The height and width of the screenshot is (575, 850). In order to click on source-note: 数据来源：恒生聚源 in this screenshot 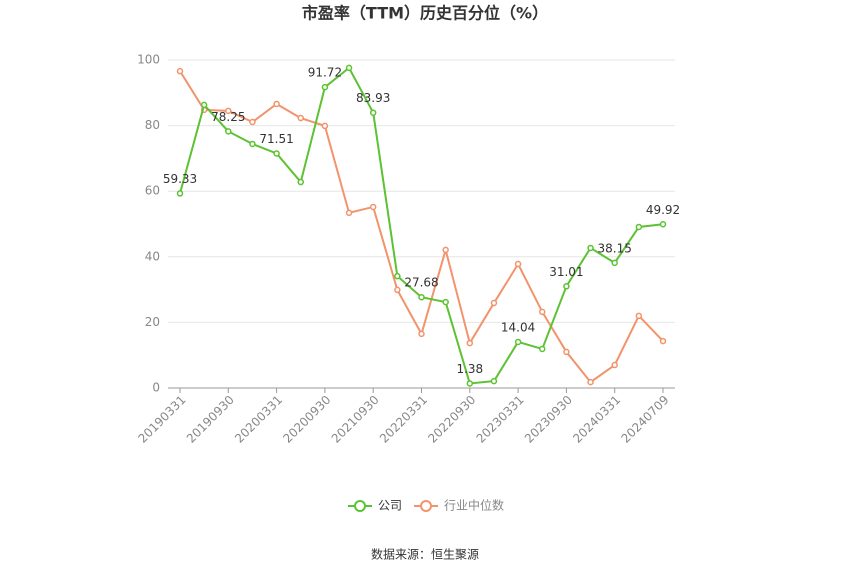, I will do `click(425, 554)`.